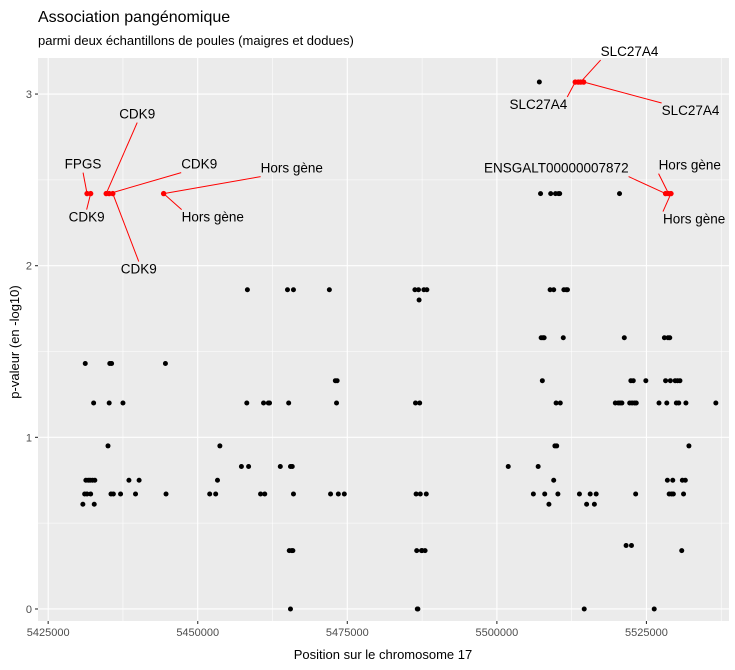 This screenshot has width=735, height=670. What do you see at coordinates (29, 610) in the screenshot?
I see `y-tick-label: 0` at bounding box center [29, 610].